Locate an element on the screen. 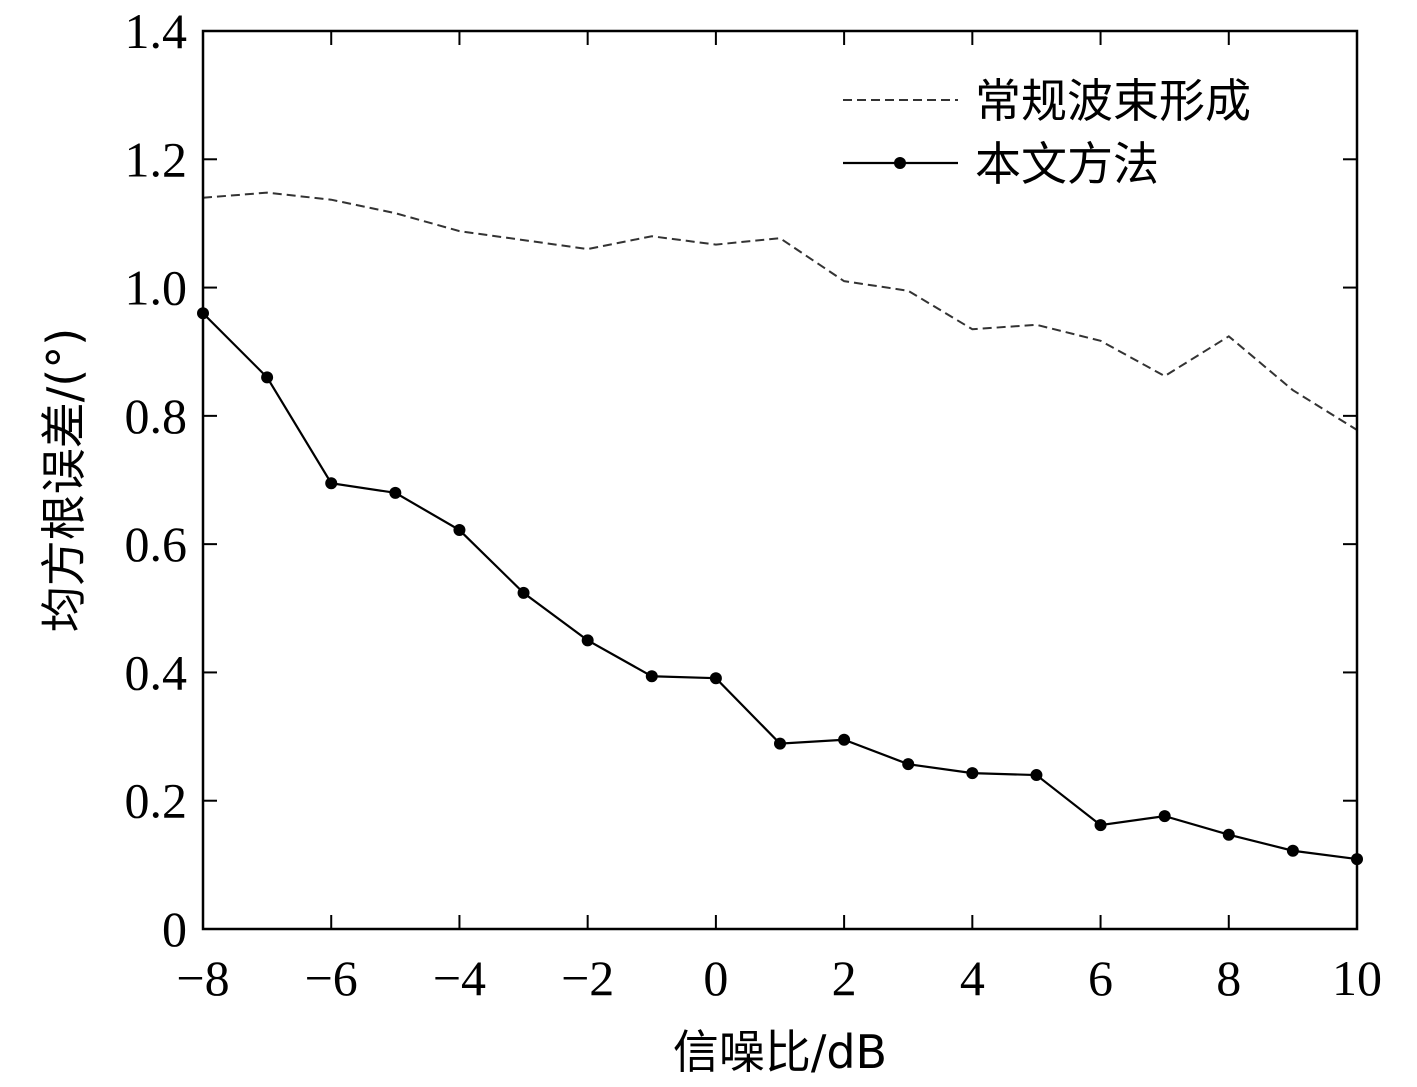 This screenshot has height=1087, width=1417. x-tick-label: 6 is located at coordinates (1100, 978).